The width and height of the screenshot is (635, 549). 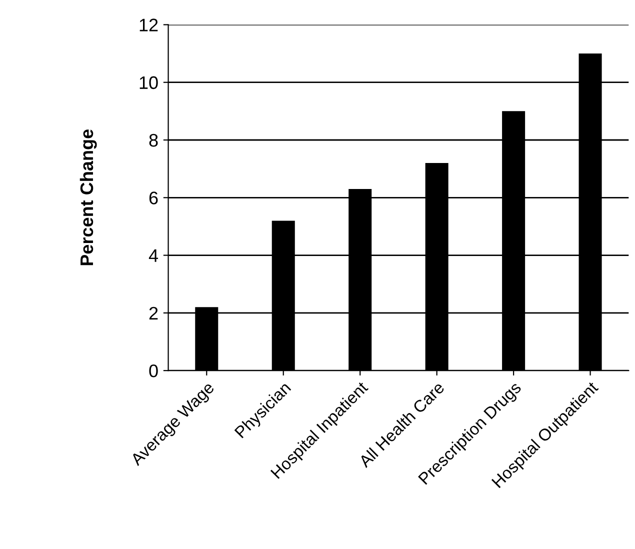 I want to click on y-tick-label: 2, so click(x=153, y=313).